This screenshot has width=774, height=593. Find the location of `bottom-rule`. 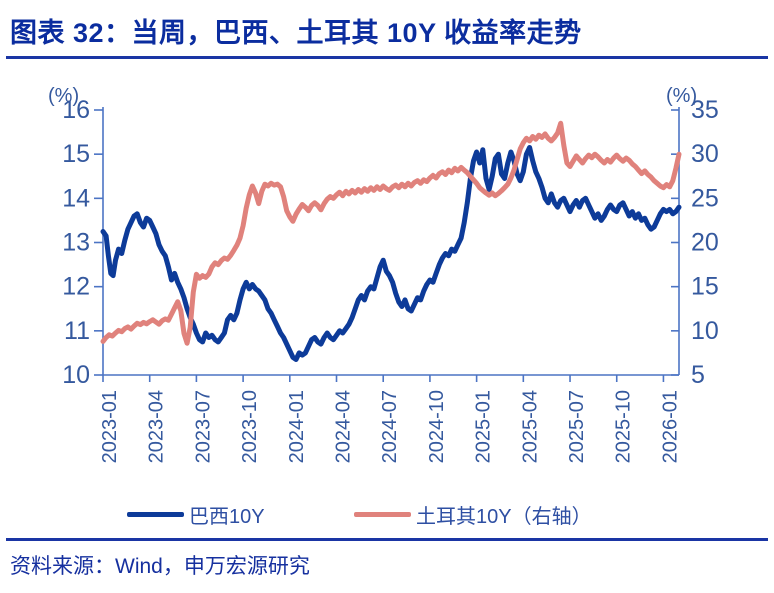

bottom-rule is located at coordinates (387, 539).